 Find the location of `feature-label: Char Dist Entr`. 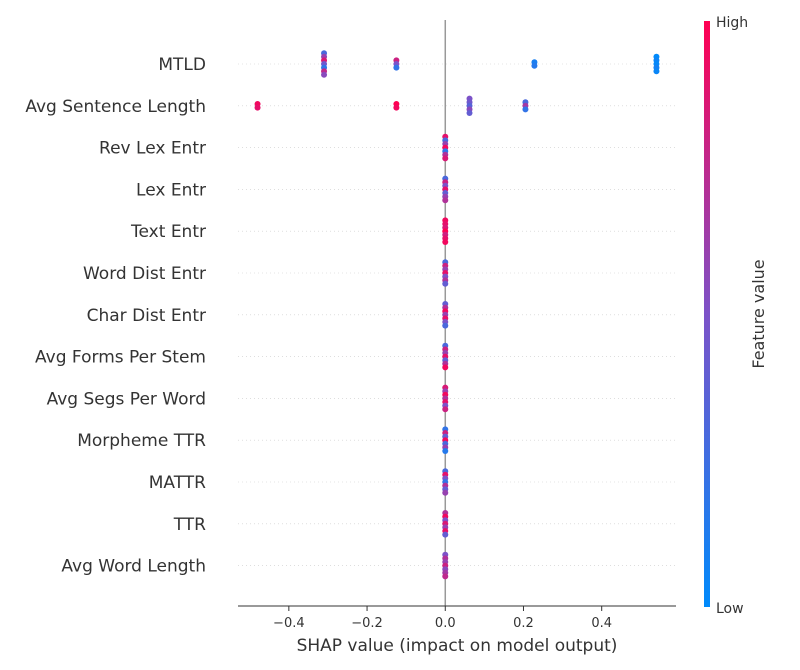

feature-label: Char Dist Entr is located at coordinates (146, 316).